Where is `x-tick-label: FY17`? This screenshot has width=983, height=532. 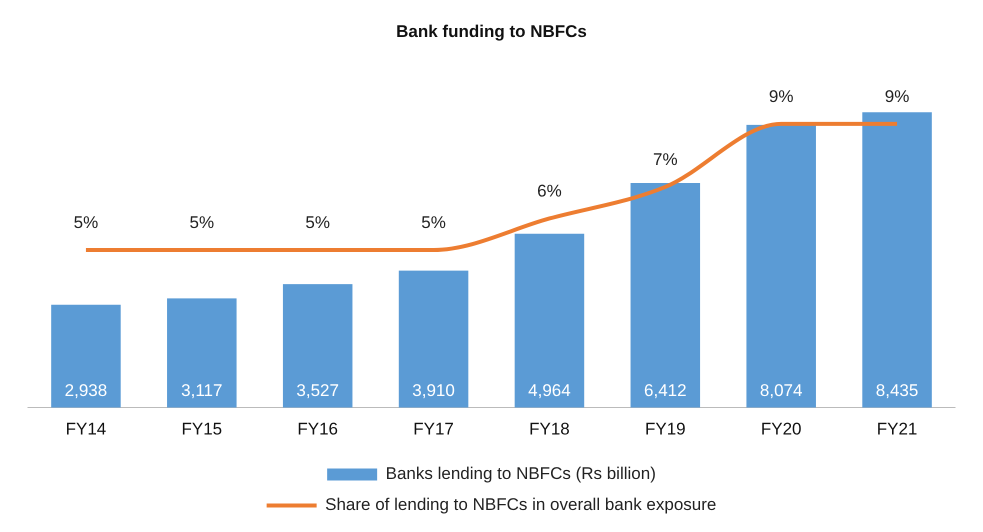 x-tick-label: FY17 is located at coordinates (433, 428).